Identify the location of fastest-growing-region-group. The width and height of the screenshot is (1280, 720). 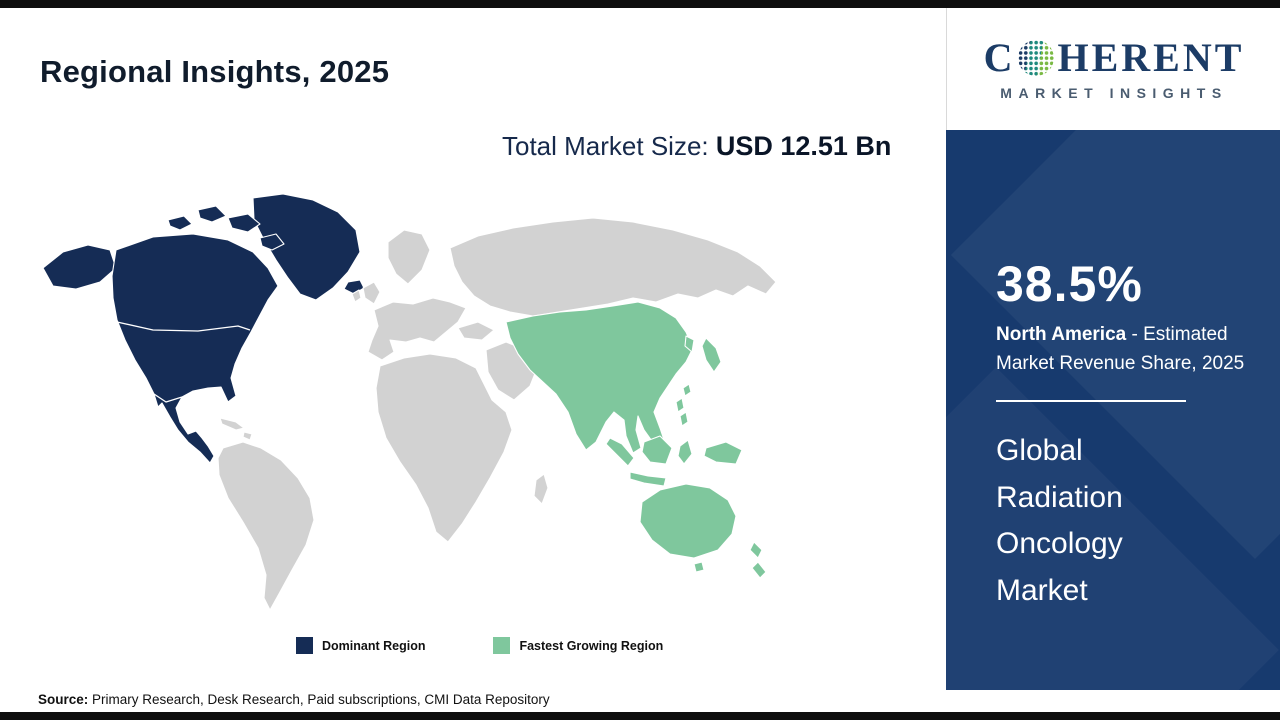
(636, 440).